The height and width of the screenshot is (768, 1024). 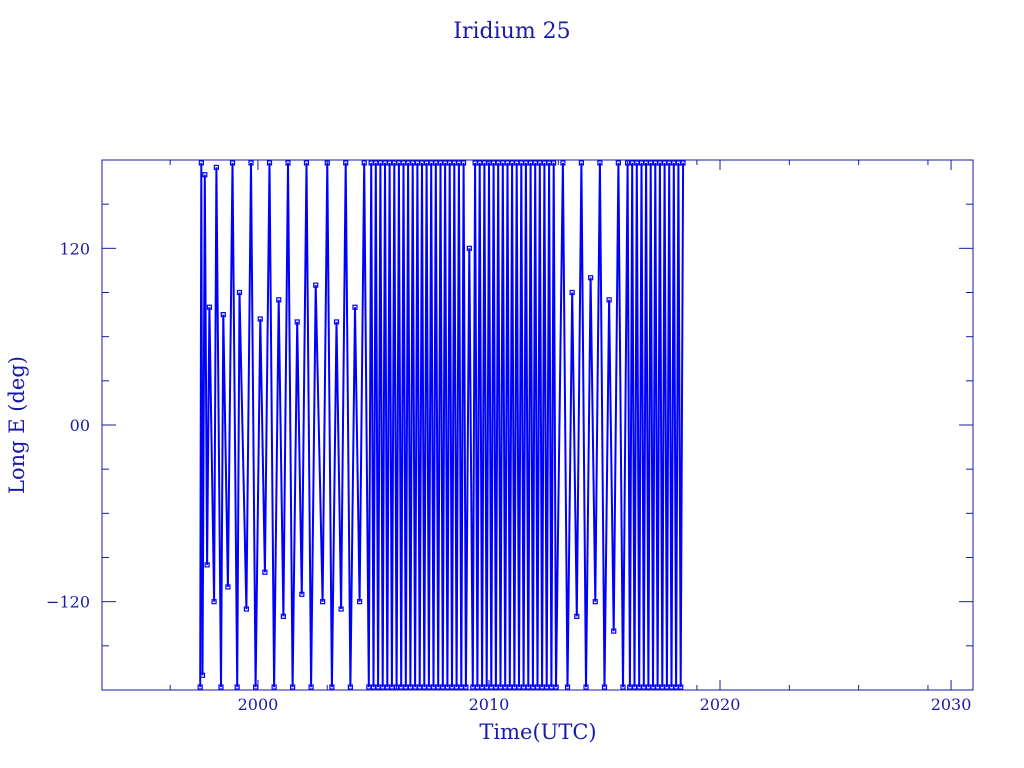 What do you see at coordinates (74, 248) in the screenshot?
I see `y-tick-label: 120` at bounding box center [74, 248].